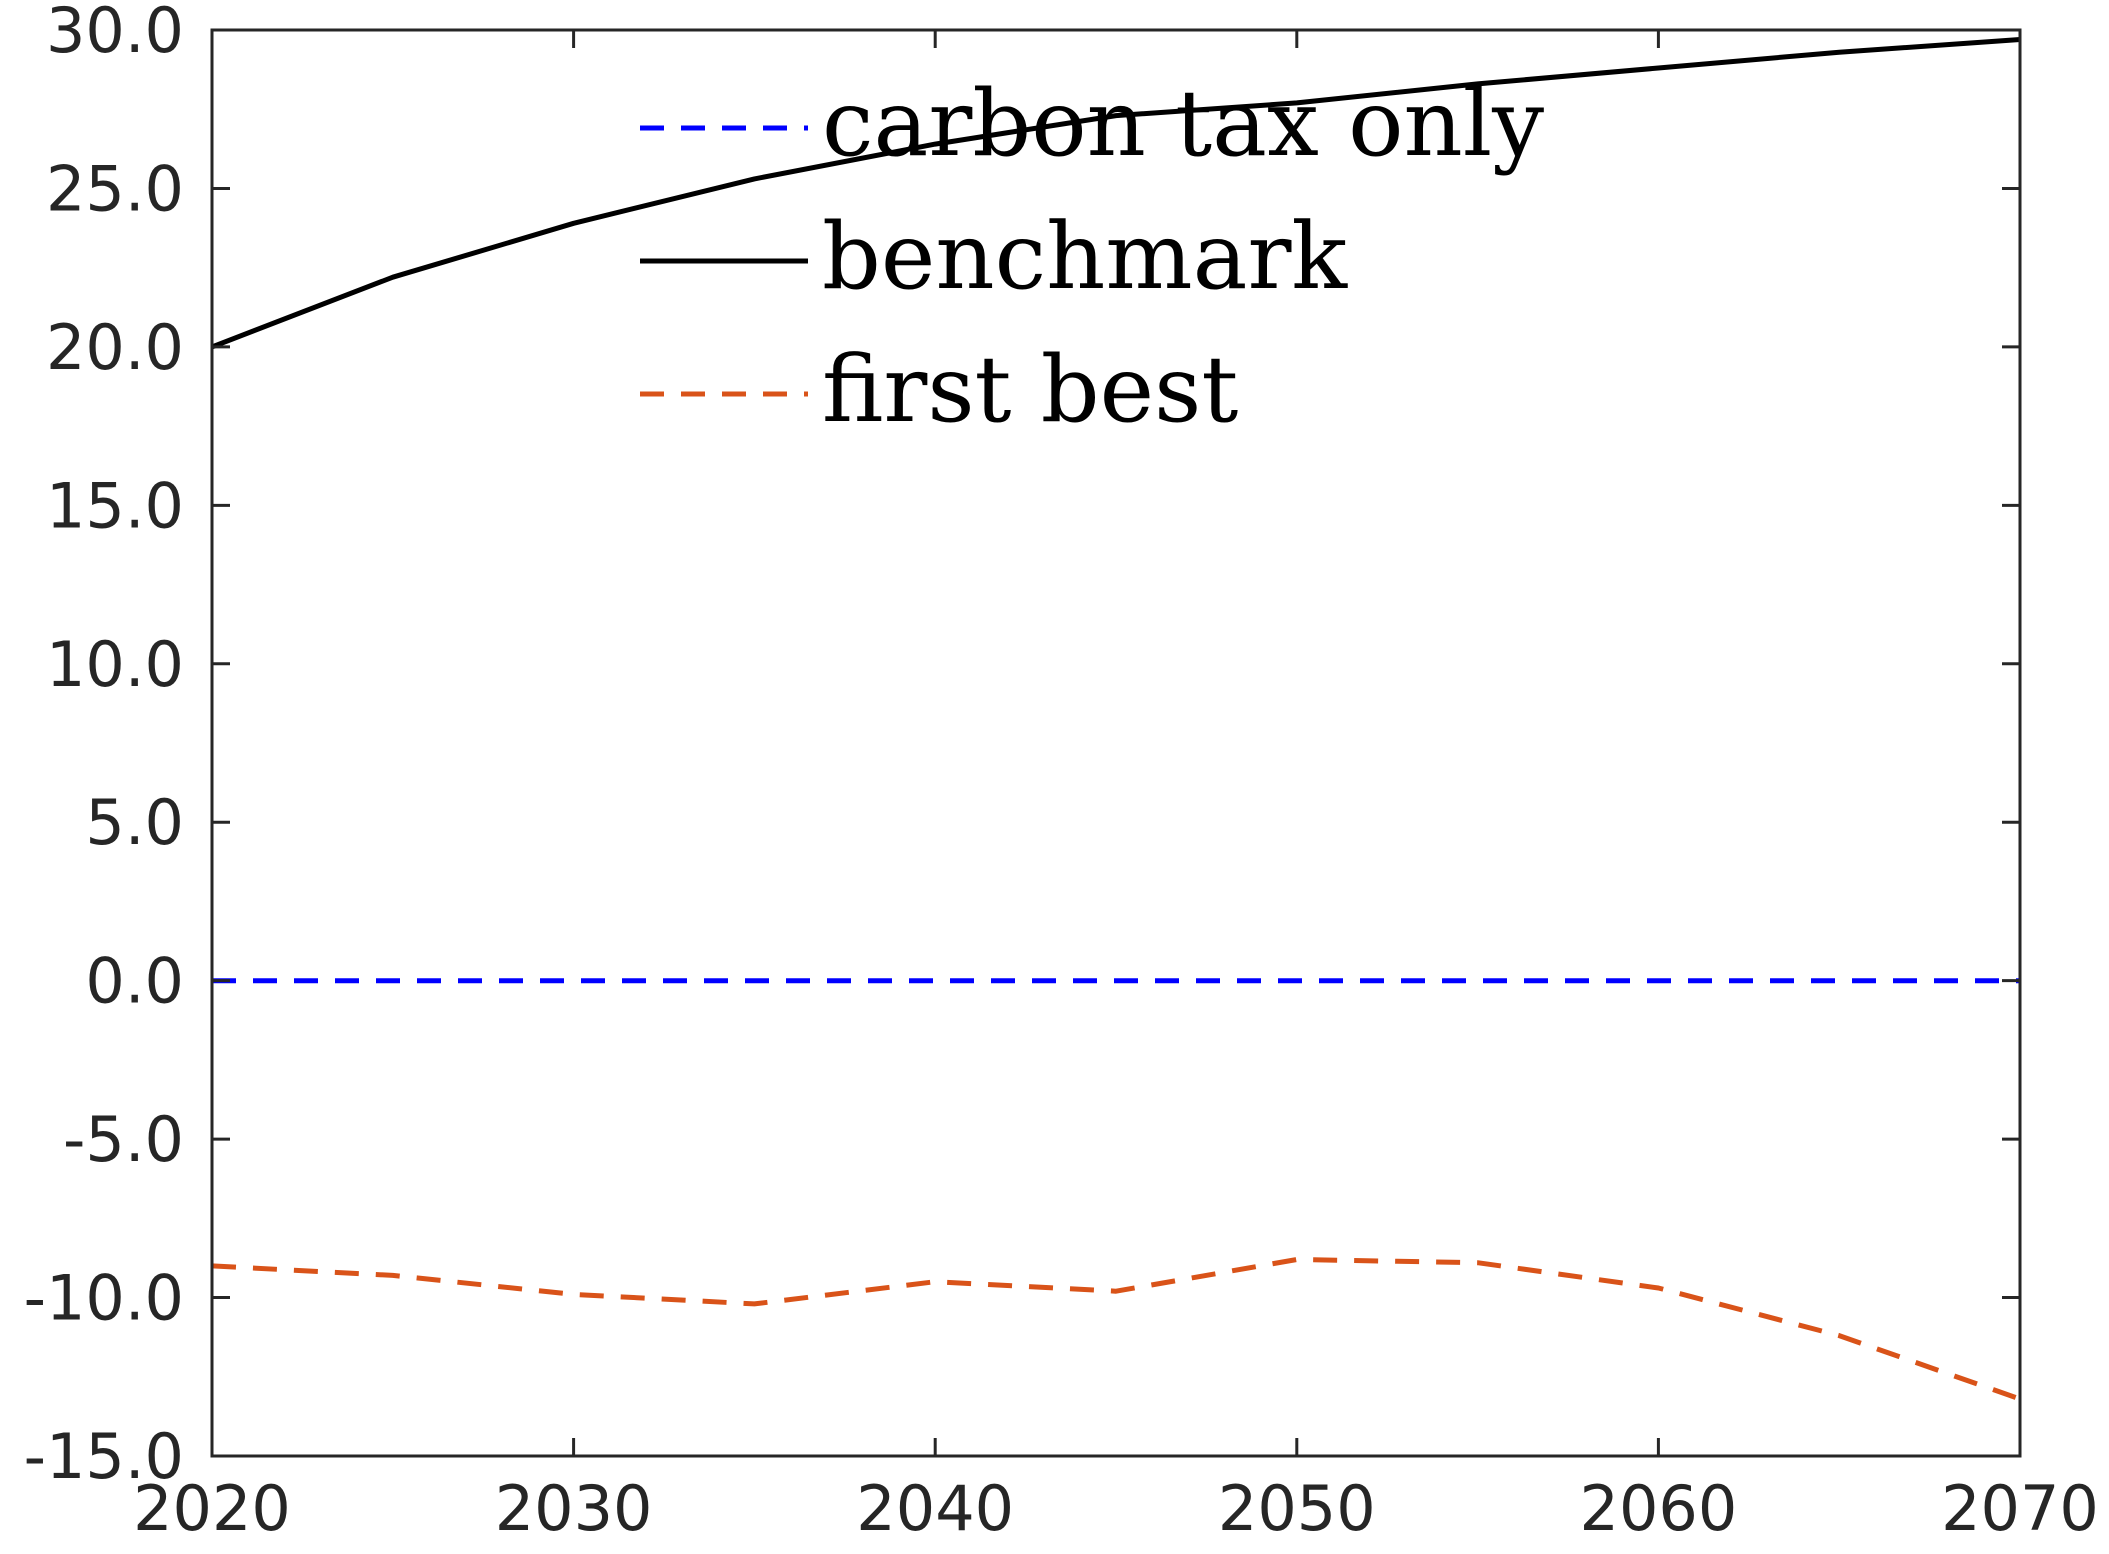 This screenshot has width=2109, height=1554. What do you see at coordinates (104, 1456) in the screenshot?
I see `y-tick-label: -15.0` at bounding box center [104, 1456].